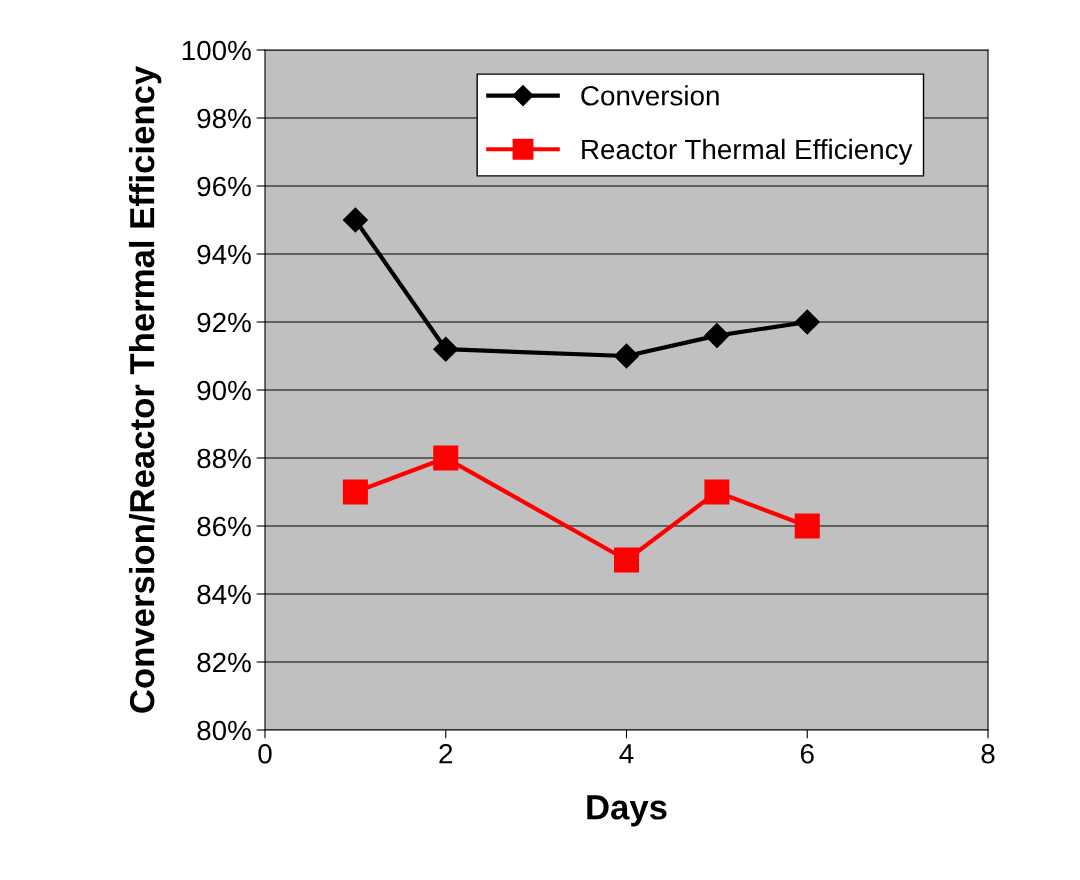 The width and height of the screenshot is (1080, 880). What do you see at coordinates (627, 811) in the screenshot?
I see `x-axis-title: Days` at bounding box center [627, 811].